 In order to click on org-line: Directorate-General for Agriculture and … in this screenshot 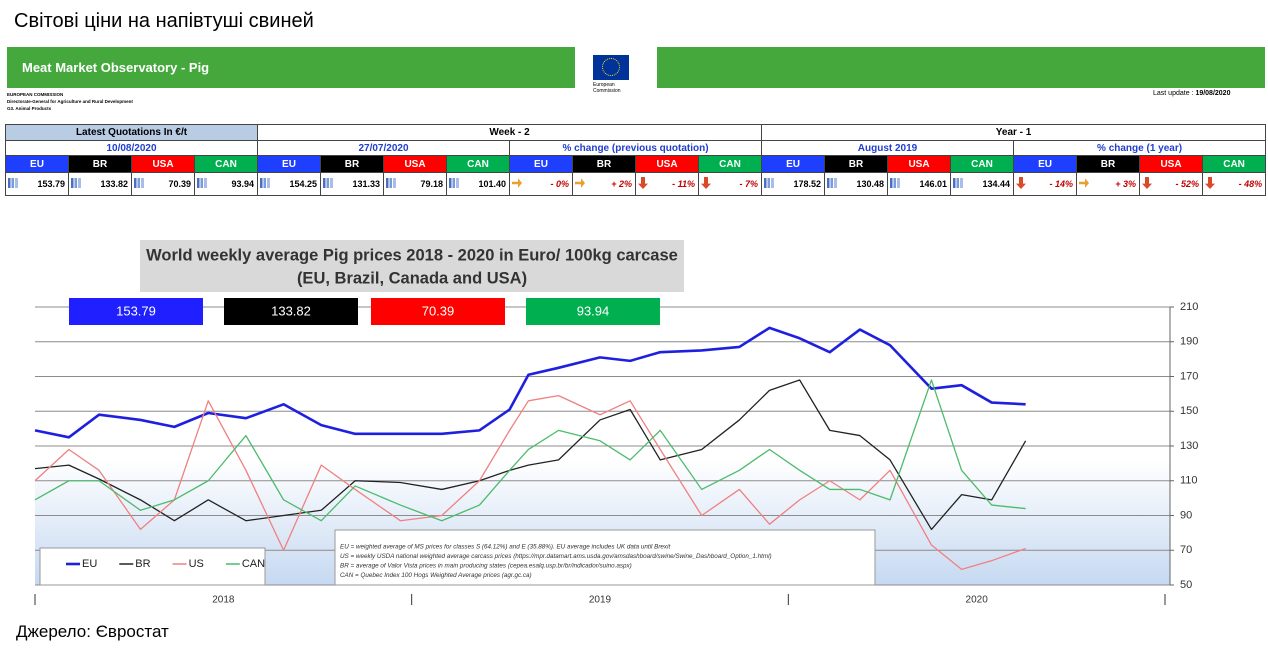, I will do `click(70, 101)`.